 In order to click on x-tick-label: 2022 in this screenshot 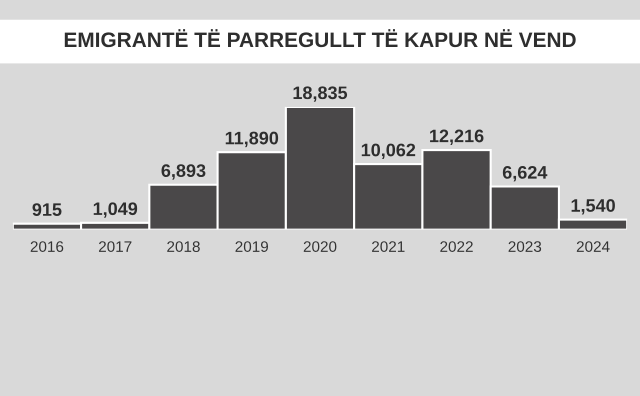, I will do `click(456, 246)`.